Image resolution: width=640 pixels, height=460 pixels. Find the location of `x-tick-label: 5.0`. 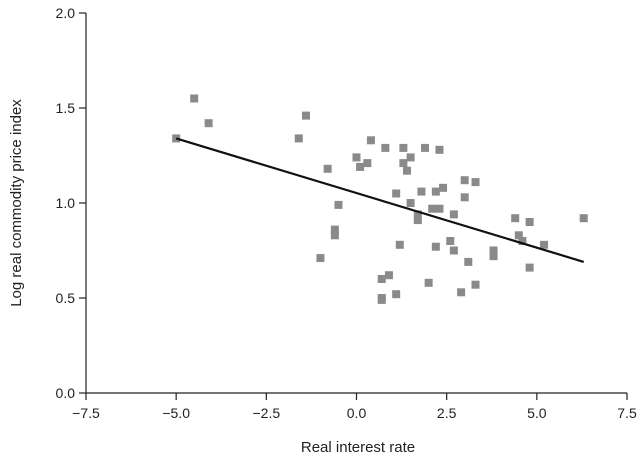

x-tick-label: 5.0 is located at coordinates (537, 413).